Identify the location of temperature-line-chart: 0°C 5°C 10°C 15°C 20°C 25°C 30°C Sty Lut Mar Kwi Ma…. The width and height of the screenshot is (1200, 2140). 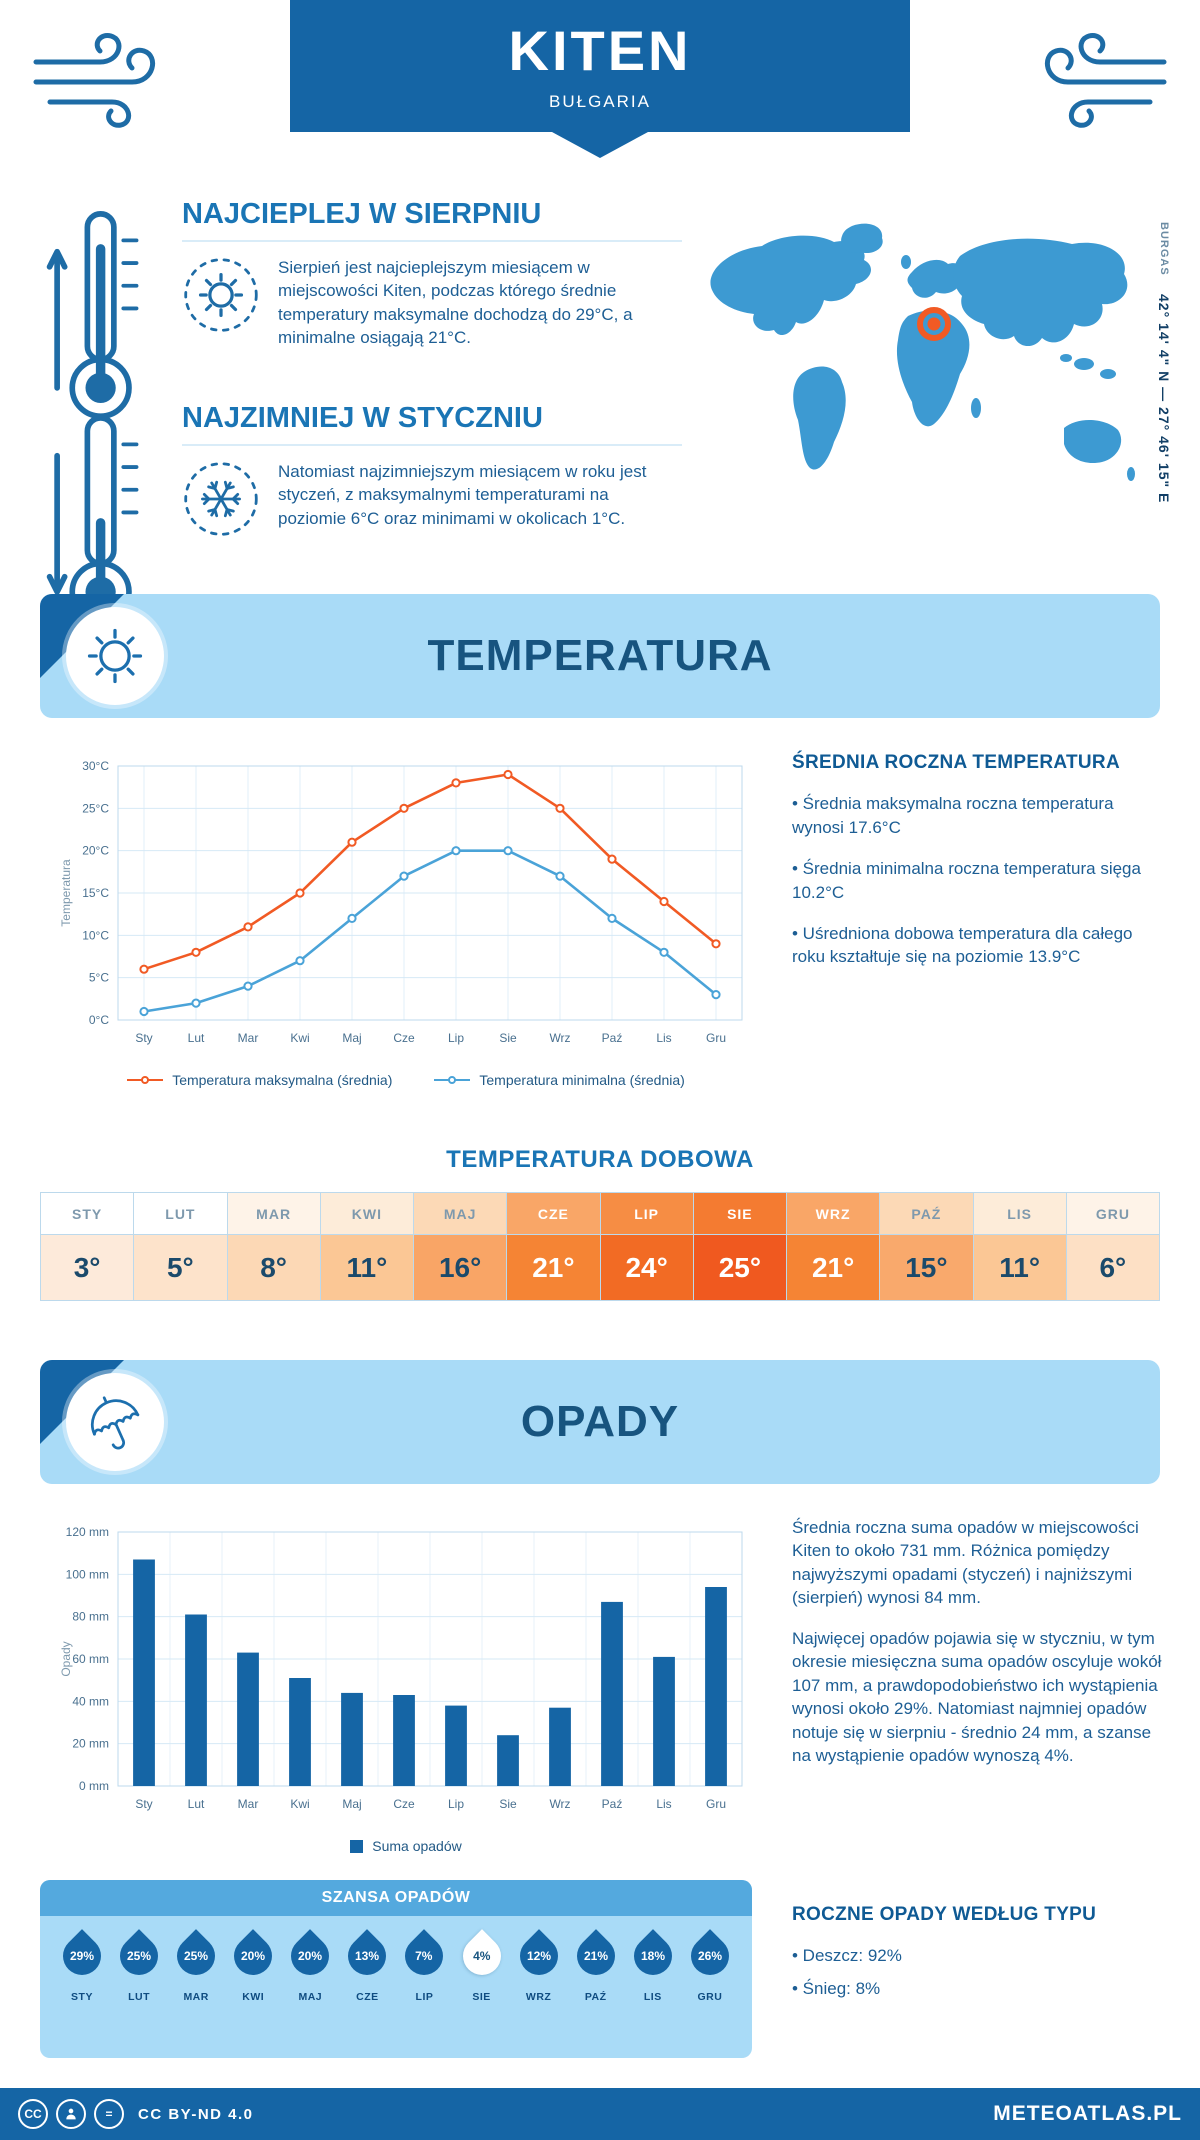
(401, 902).